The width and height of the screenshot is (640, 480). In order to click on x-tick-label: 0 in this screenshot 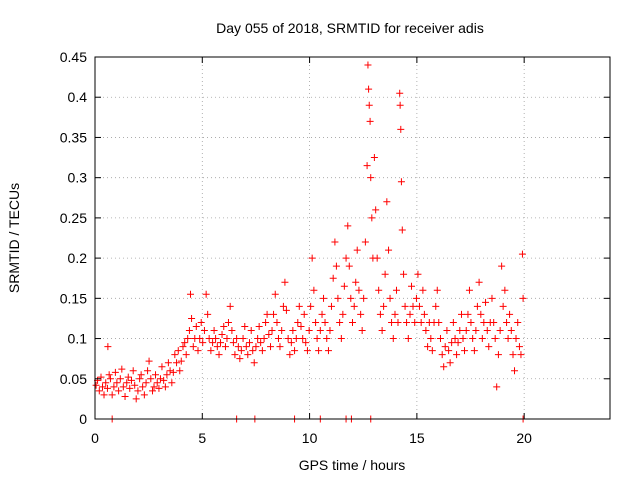, I will do `click(95, 438)`.